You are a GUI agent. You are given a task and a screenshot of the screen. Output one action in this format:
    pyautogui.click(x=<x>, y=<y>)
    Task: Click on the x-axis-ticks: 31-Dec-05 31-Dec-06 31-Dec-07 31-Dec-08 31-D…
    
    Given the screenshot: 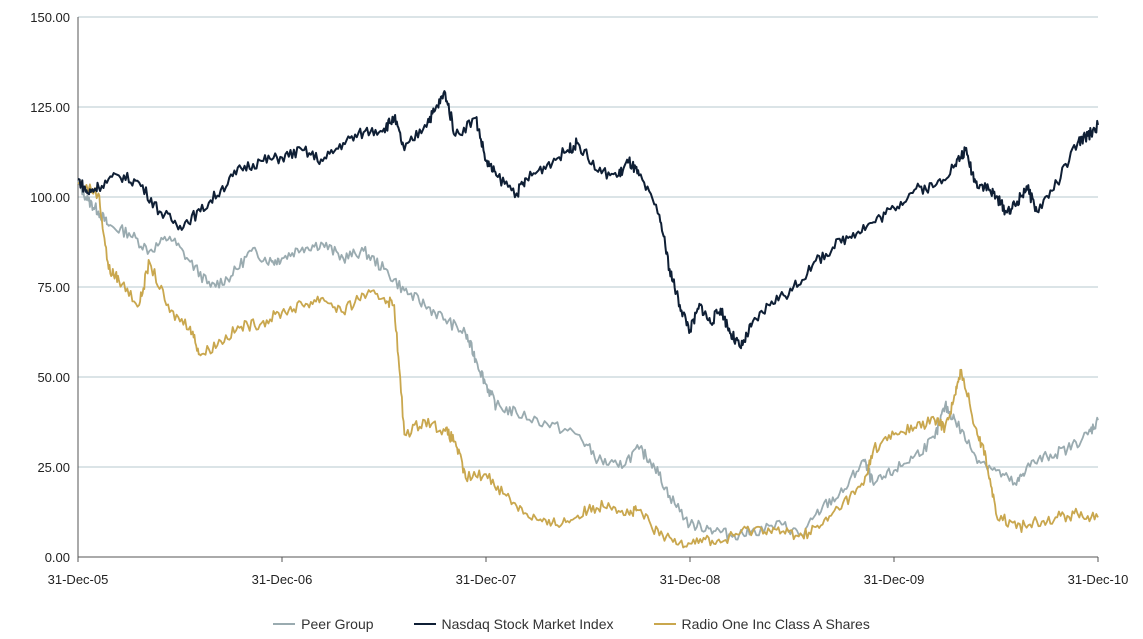 What is the action you would take?
    pyautogui.click(x=588, y=572)
    